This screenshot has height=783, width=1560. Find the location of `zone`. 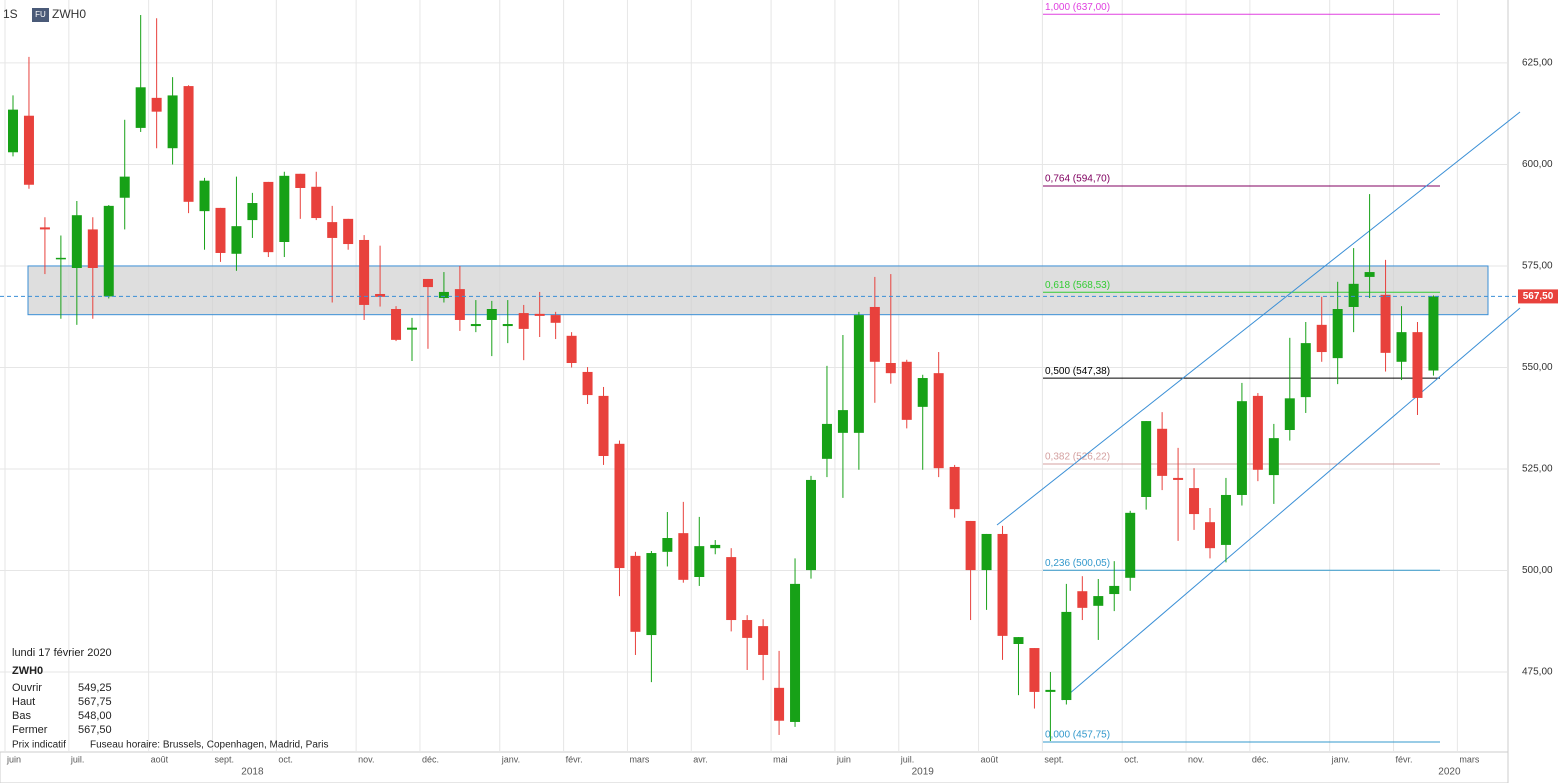

zone is located at coordinates (758, 290).